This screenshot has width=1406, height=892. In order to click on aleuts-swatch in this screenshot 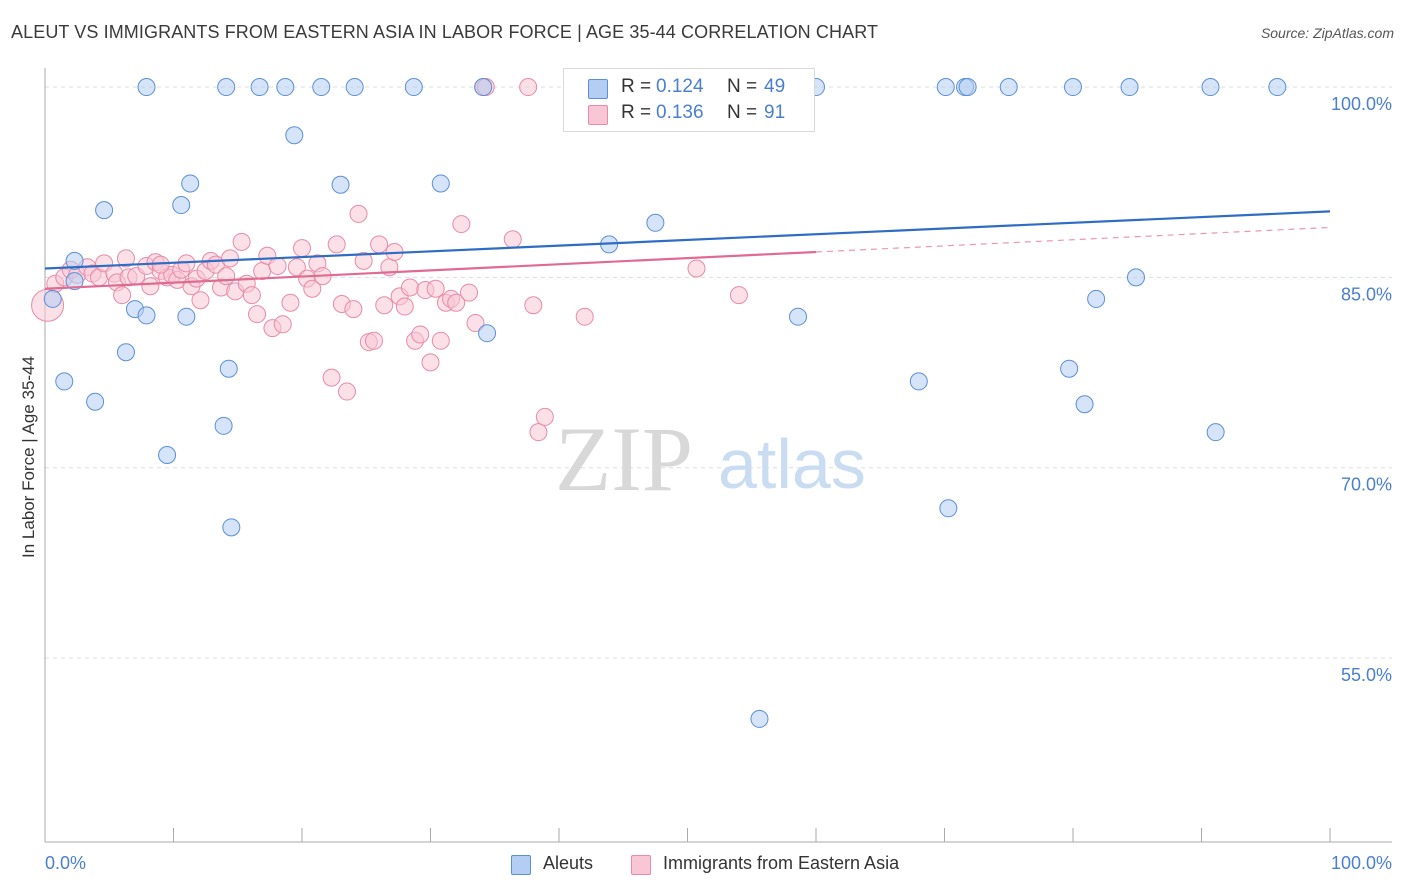, I will do `click(598, 89)`.